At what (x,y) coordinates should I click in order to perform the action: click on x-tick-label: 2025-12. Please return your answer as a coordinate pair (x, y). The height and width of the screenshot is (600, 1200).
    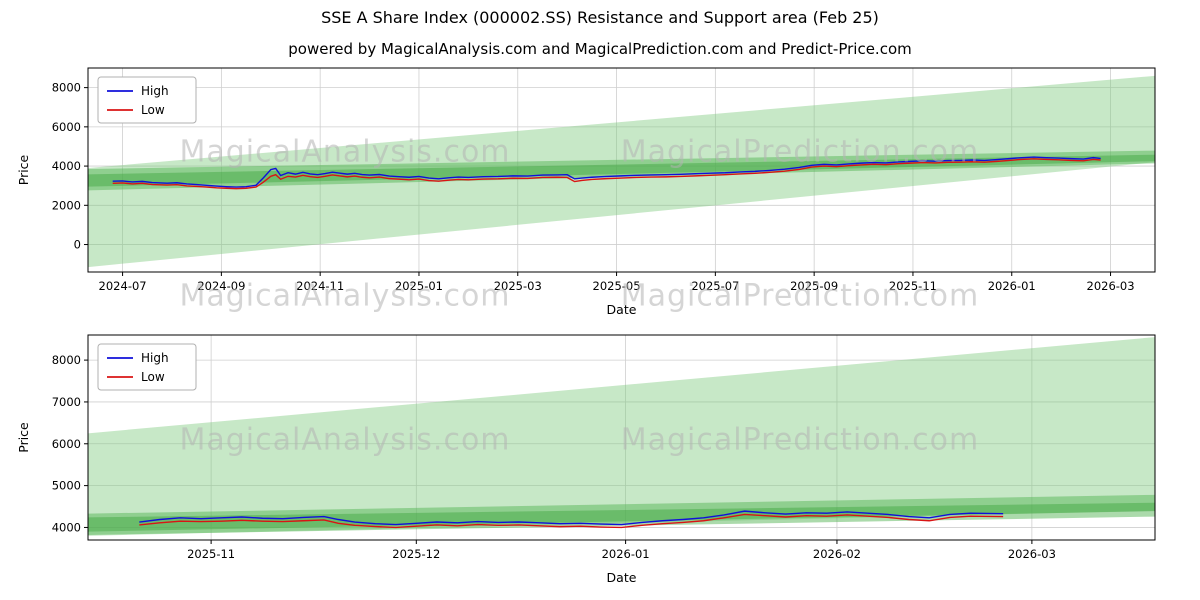
    Looking at the image, I should click on (416, 554).